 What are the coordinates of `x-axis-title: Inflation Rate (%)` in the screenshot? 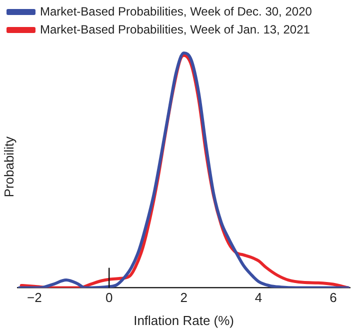 It's located at (184, 320).